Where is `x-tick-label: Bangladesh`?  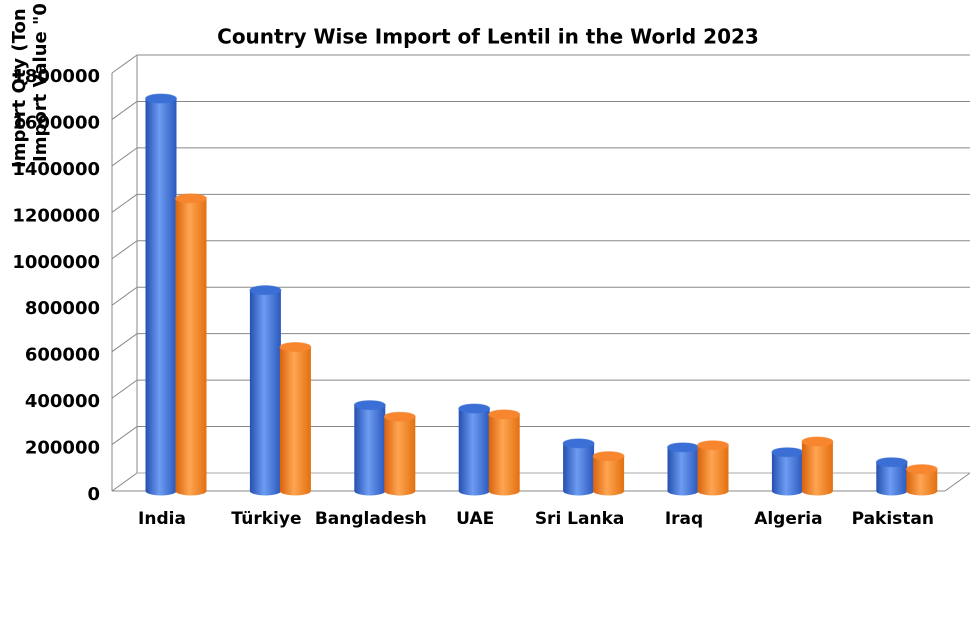
x-tick-label: Bangladesh is located at coordinates (371, 519).